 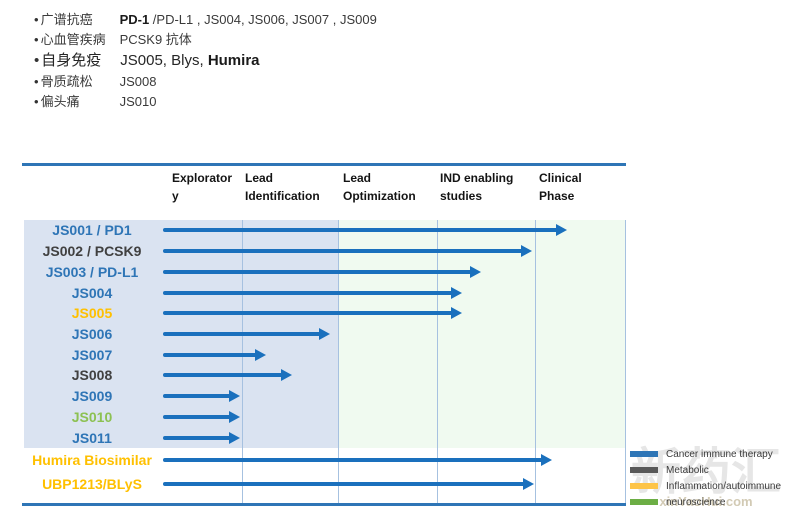 I want to click on bullet-term: 心血管疾病, so click(x=73, y=39).